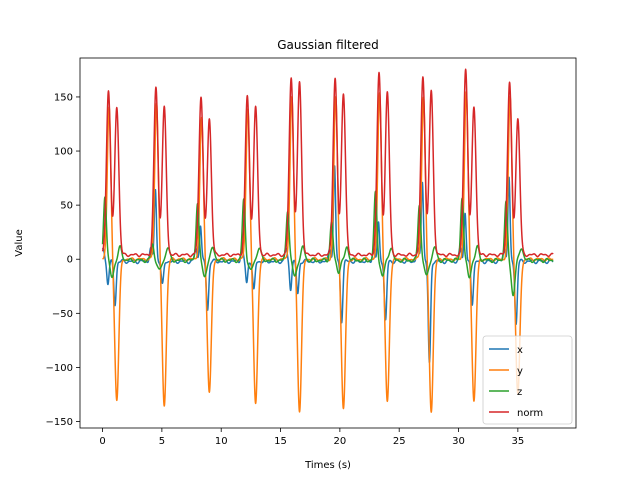 The width and height of the screenshot is (640, 480). What do you see at coordinates (162, 441) in the screenshot?
I see `x-tick-label: 5` at bounding box center [162, 441].